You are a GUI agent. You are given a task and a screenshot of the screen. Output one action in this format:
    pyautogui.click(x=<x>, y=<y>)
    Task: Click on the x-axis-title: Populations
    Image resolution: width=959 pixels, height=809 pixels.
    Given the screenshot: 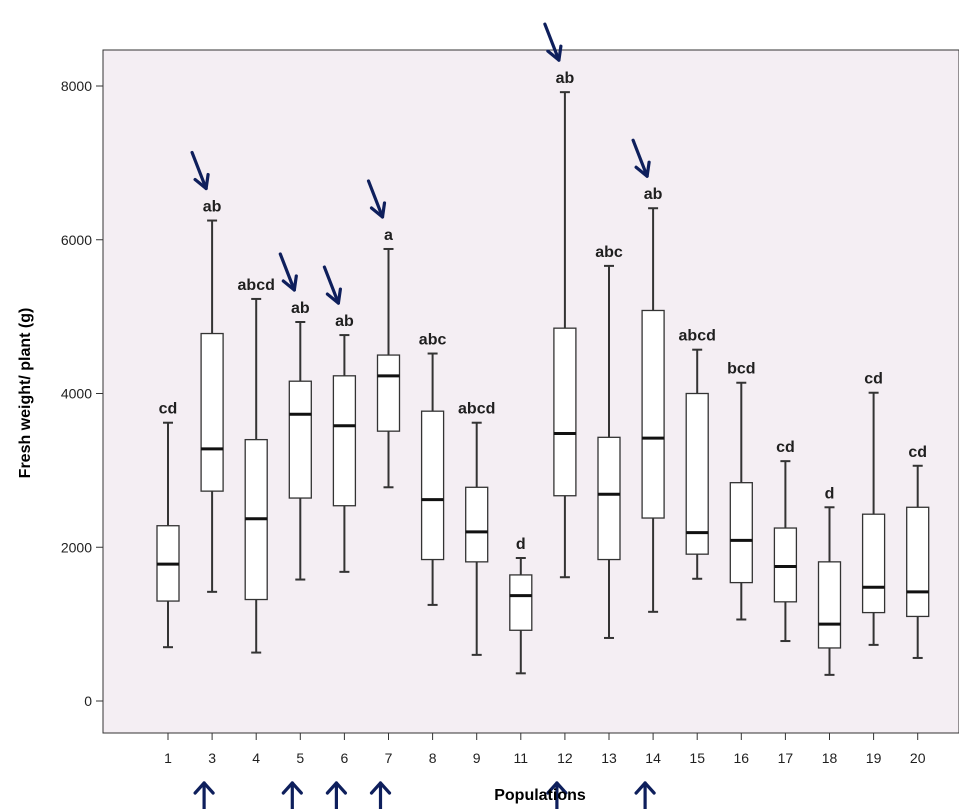 What is the action you would take?
    pyautogui.click(x=540, y=795)
    